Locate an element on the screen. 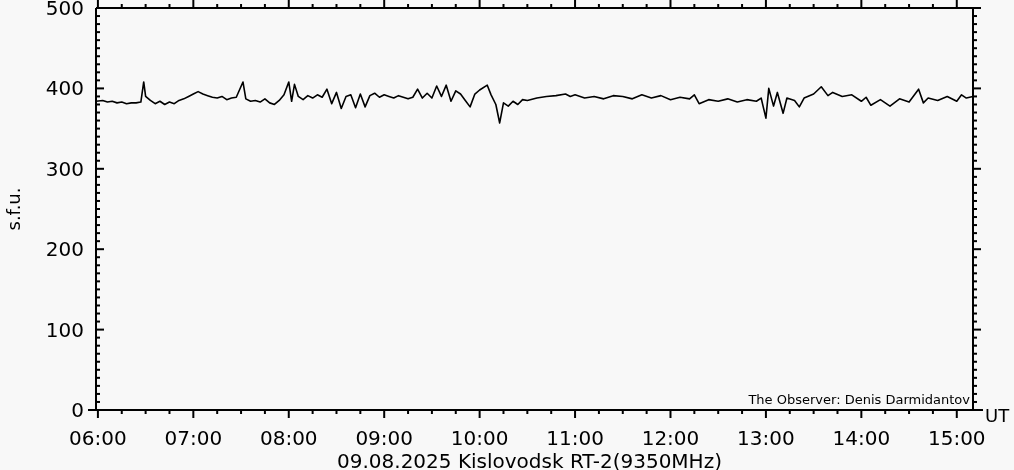 The width and height of the screenshot is (1014, 470). y-tick-label: 100 is located at coordinates (64, 329).